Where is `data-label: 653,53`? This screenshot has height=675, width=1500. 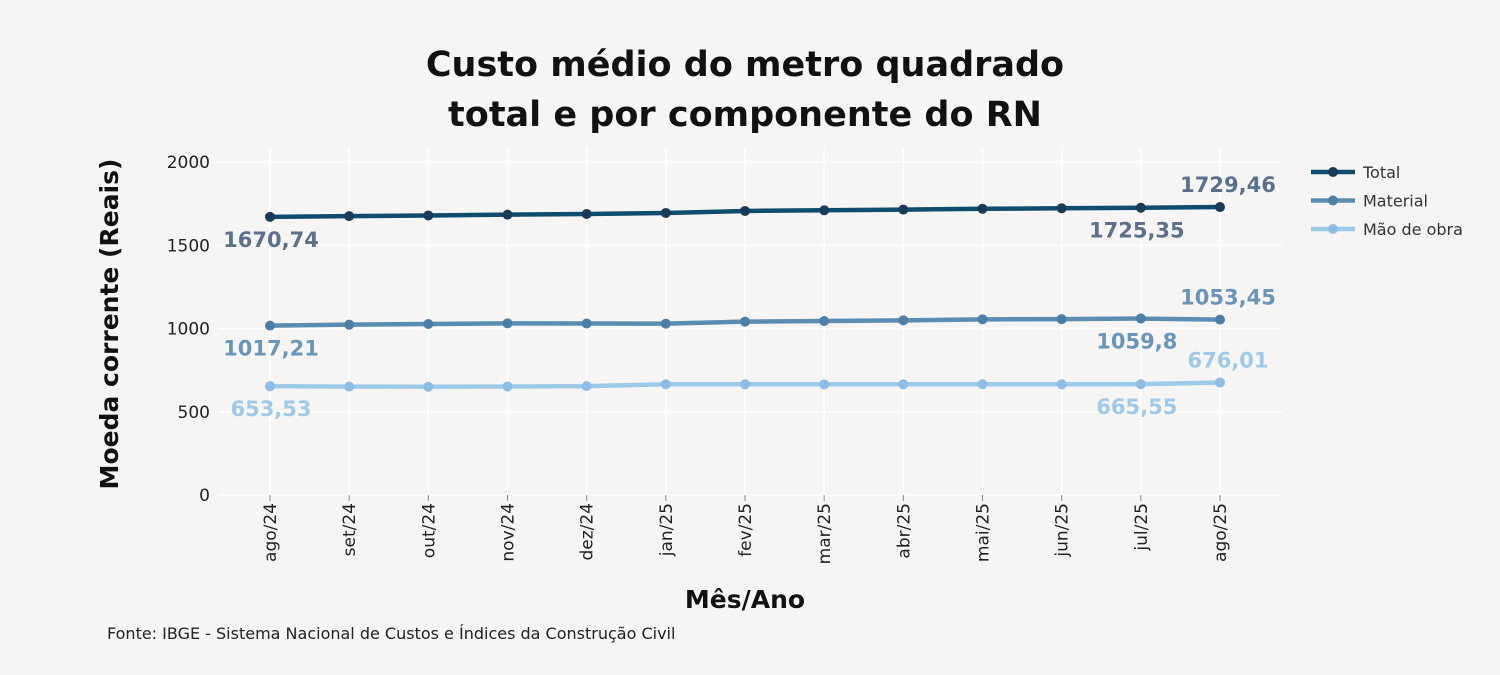 data-label: 653,53 is located at coordinates (270, 409).